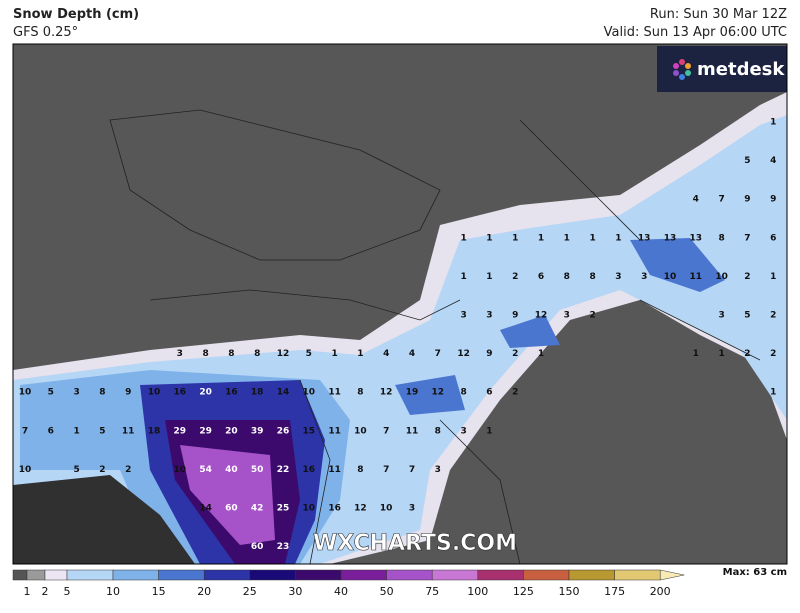 The image size is (800, 613). Describe the element at coordinates (113, 591) in the screenshot. I see `legend-label: 10` at that location.